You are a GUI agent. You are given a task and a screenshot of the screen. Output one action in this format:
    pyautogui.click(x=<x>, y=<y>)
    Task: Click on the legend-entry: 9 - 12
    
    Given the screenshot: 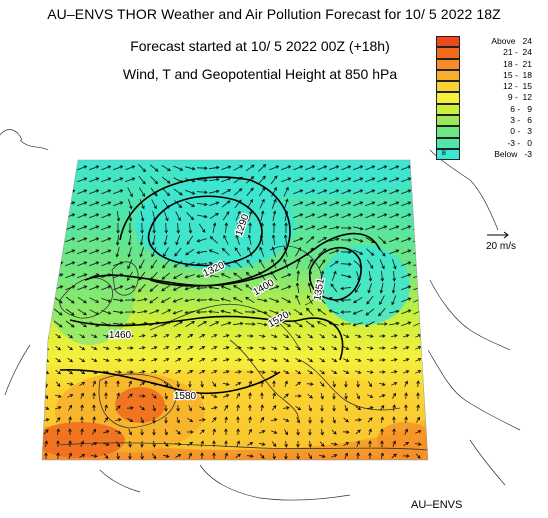 What is the action you would take?
    pyautogui.click(x=490, y=98)
    